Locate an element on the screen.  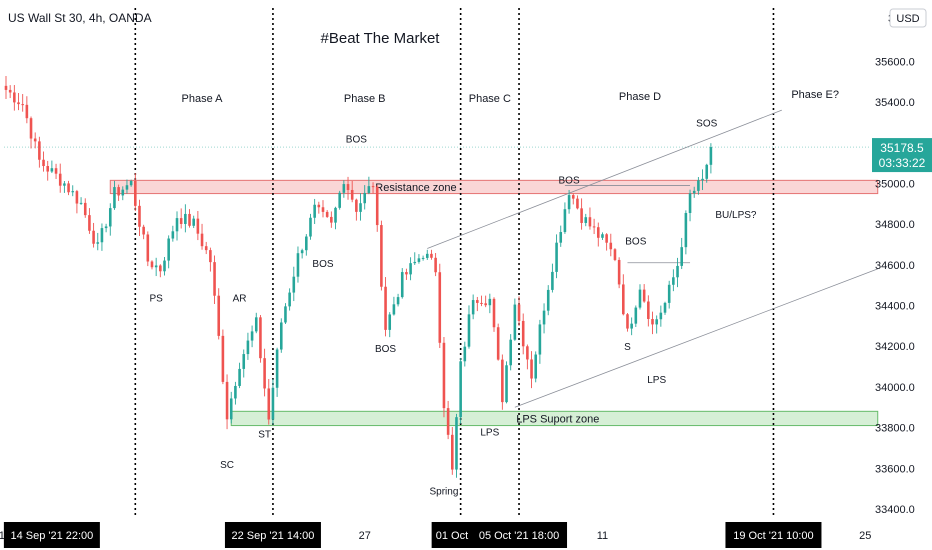
currency-selector: USD is located at coordinates (908, 18).